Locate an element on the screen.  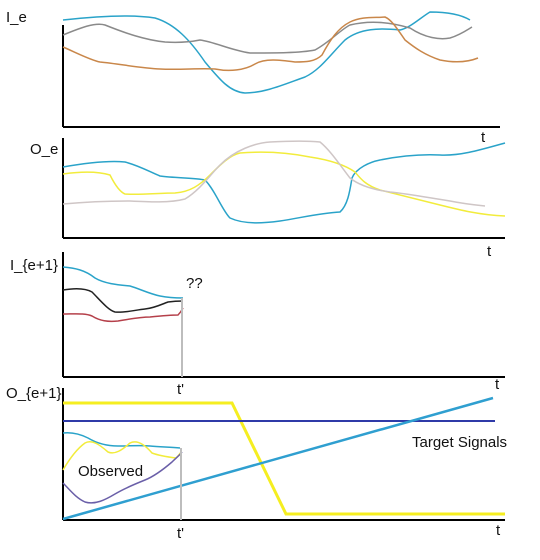
observed-label: Observed is located at coordinates (110, 471).